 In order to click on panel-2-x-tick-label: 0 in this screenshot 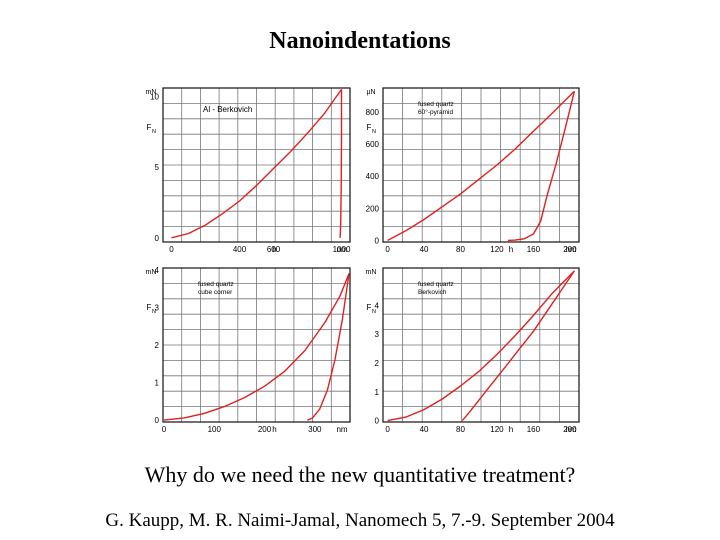, I will do `click(387, 249)`.